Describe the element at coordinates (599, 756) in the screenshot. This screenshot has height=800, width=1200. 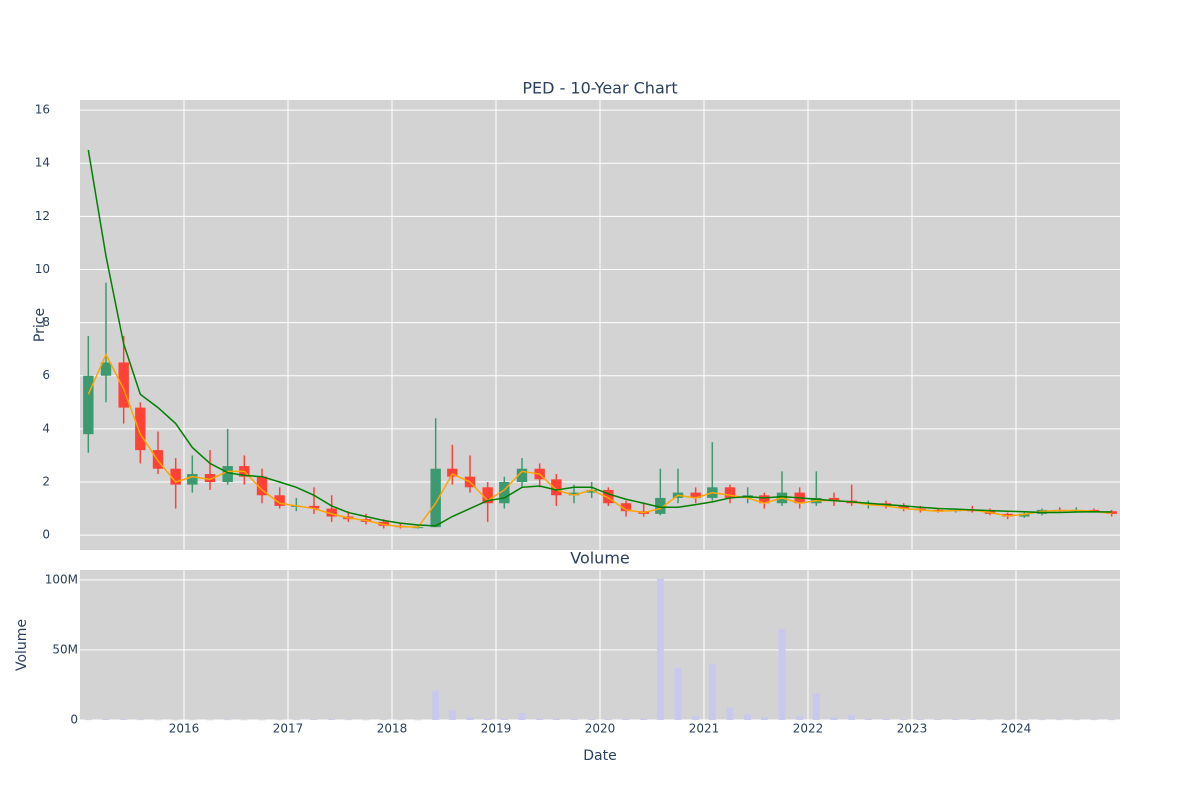
I see `x-axis-title: Date` at that location.